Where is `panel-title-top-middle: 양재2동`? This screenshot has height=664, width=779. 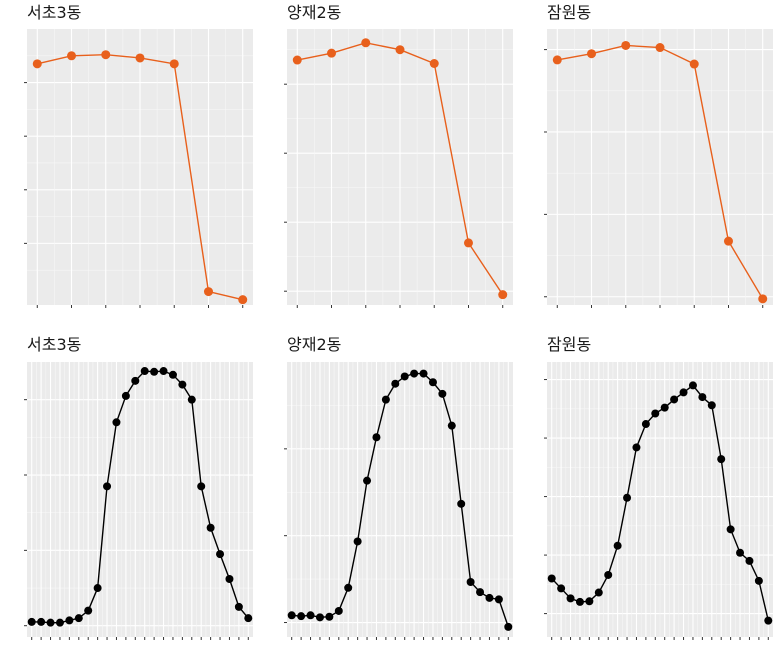 panel-title-top-middle: 양재2동 is located at coordinates (314, 12).